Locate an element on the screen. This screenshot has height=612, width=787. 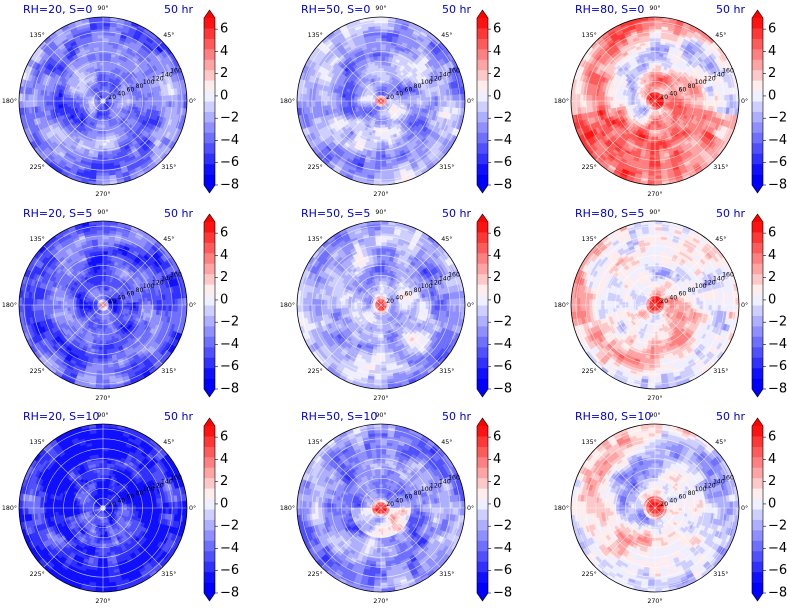
panel-time-label: 50 hr is located at coordinates (178, 9).